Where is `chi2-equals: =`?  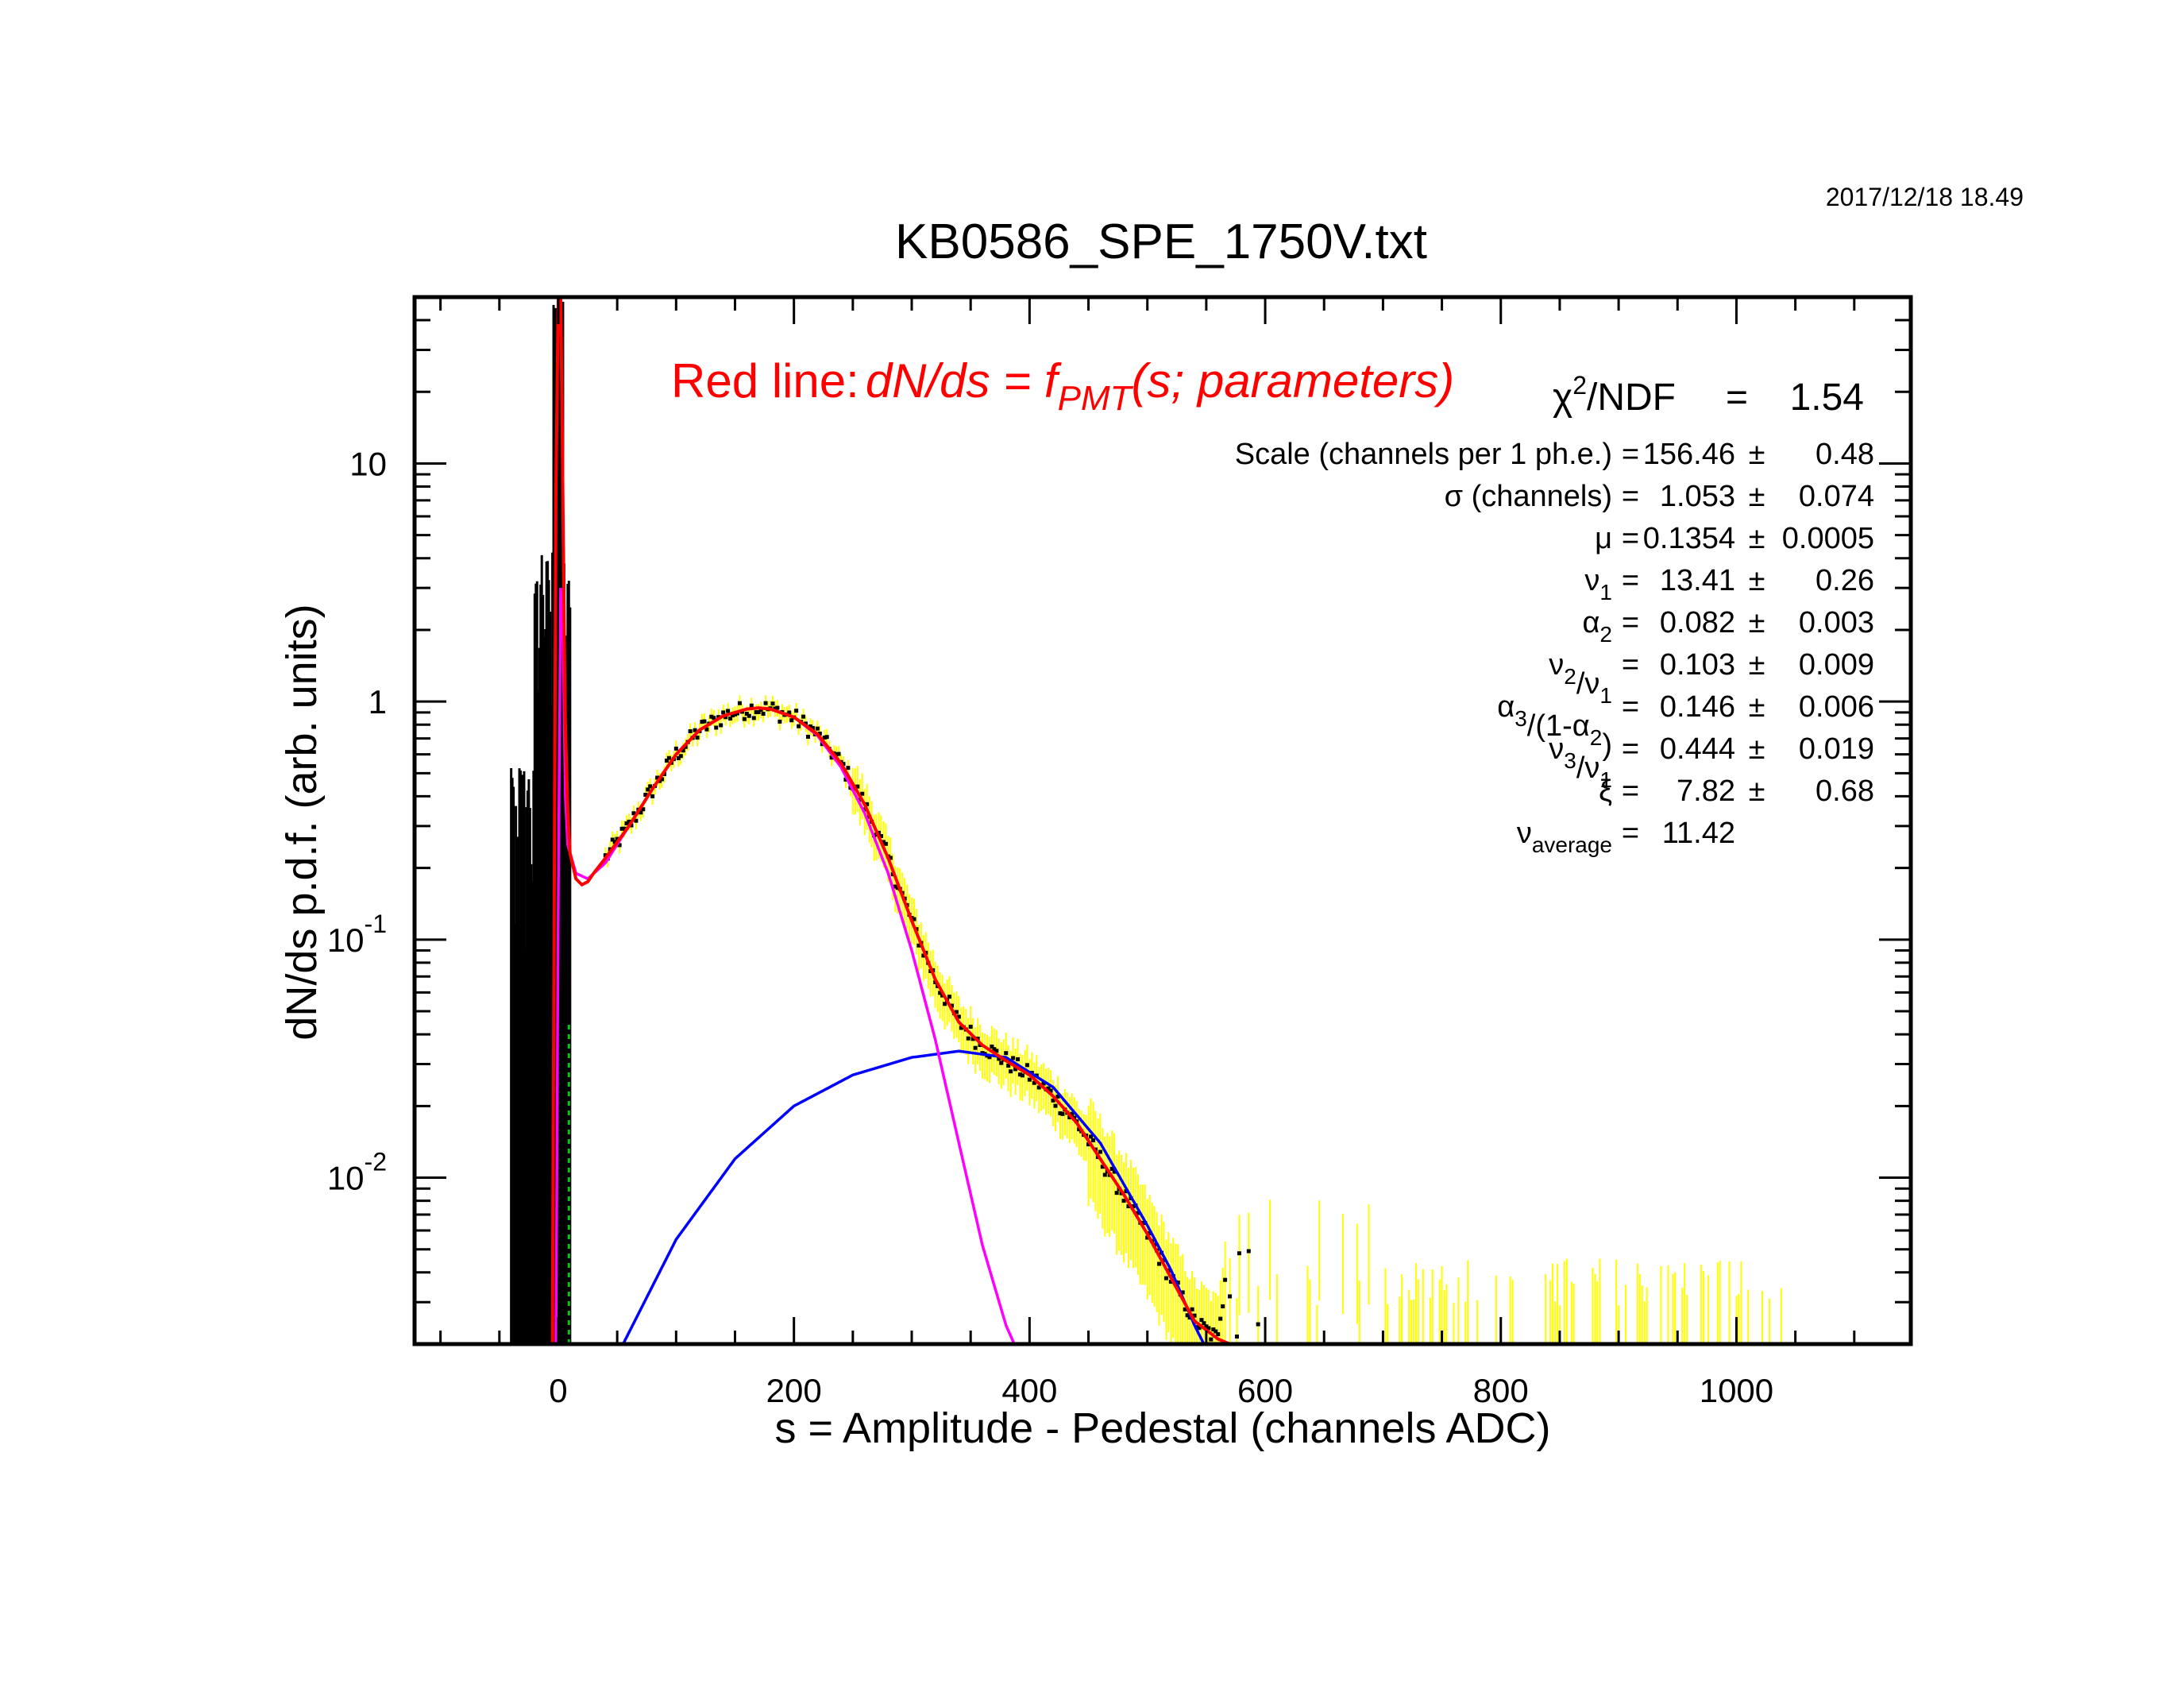
chi2-equals: = is located at coordinates (1737, 398).